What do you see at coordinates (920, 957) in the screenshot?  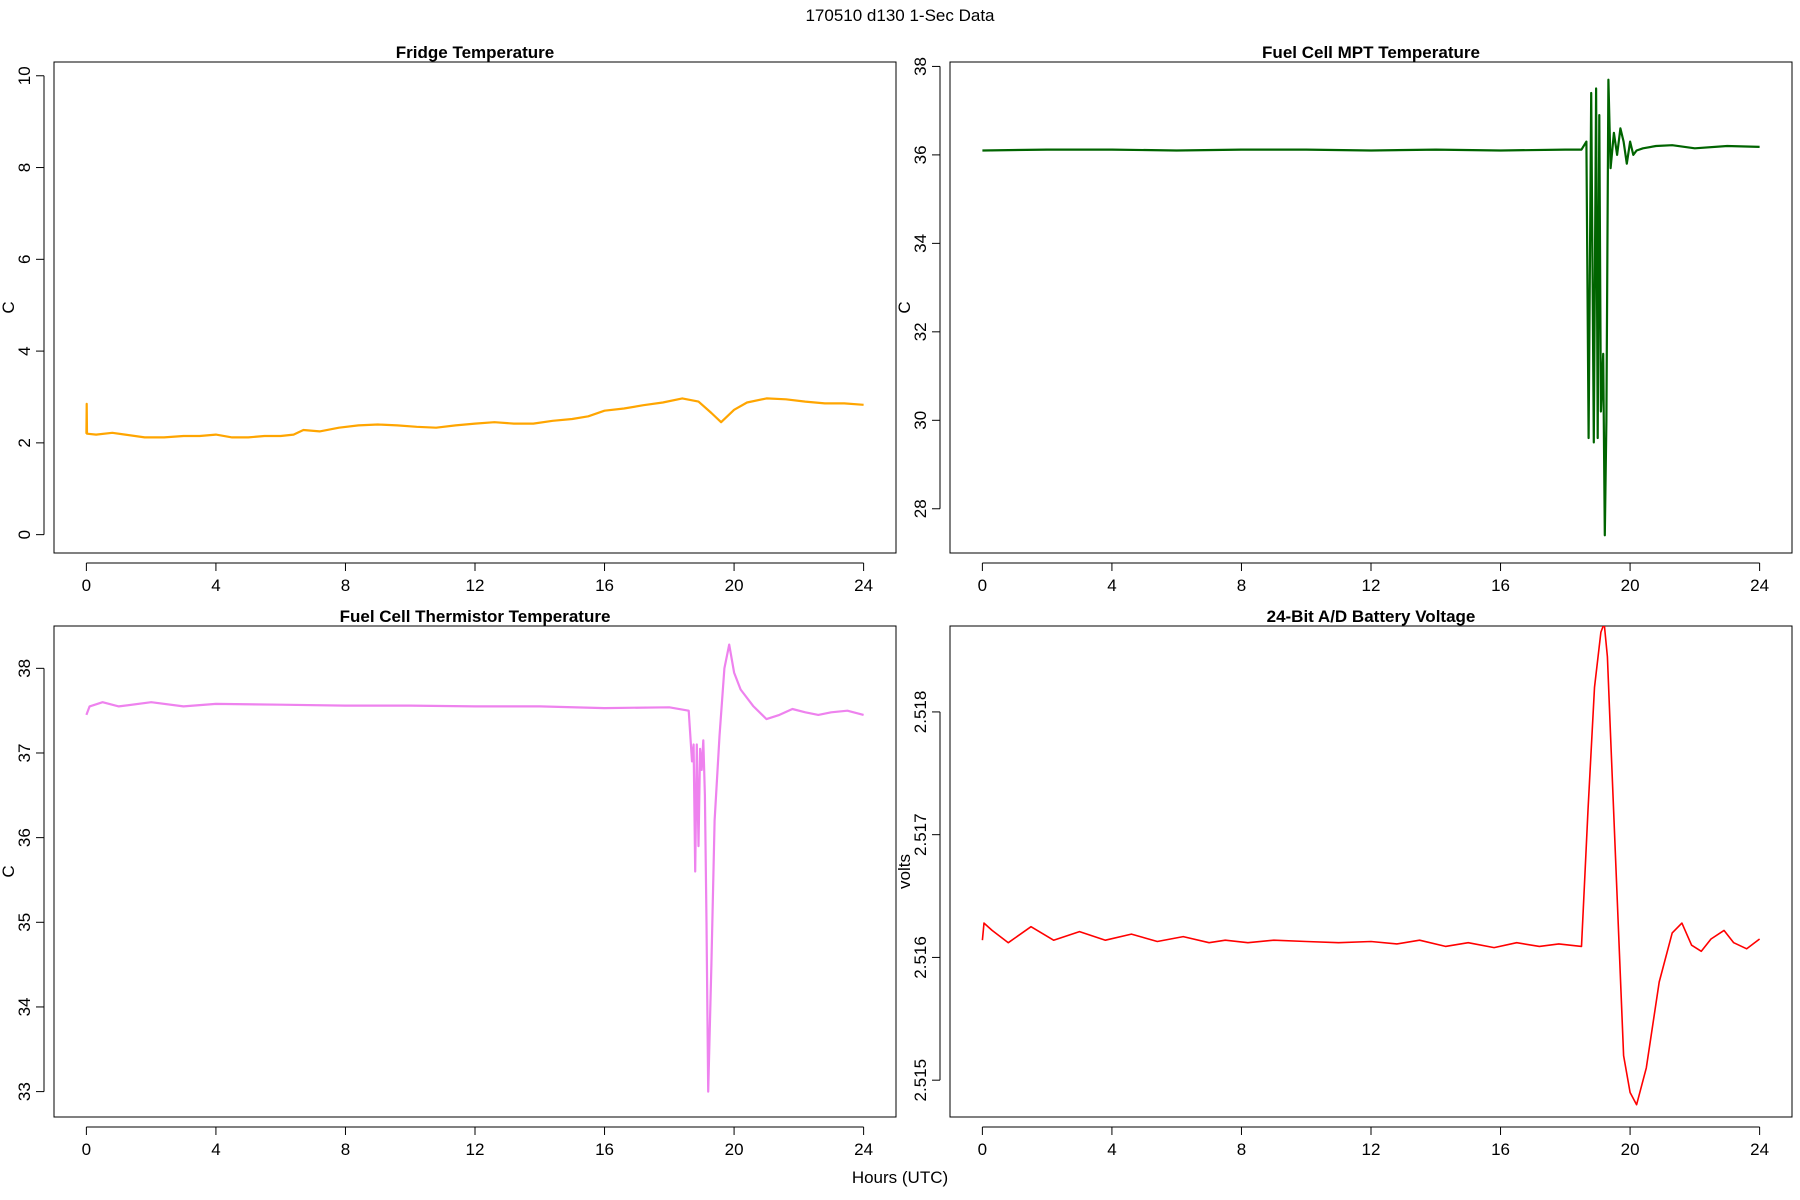 I see `y-tick-label: 2.516` at bounding box center [920, 957].